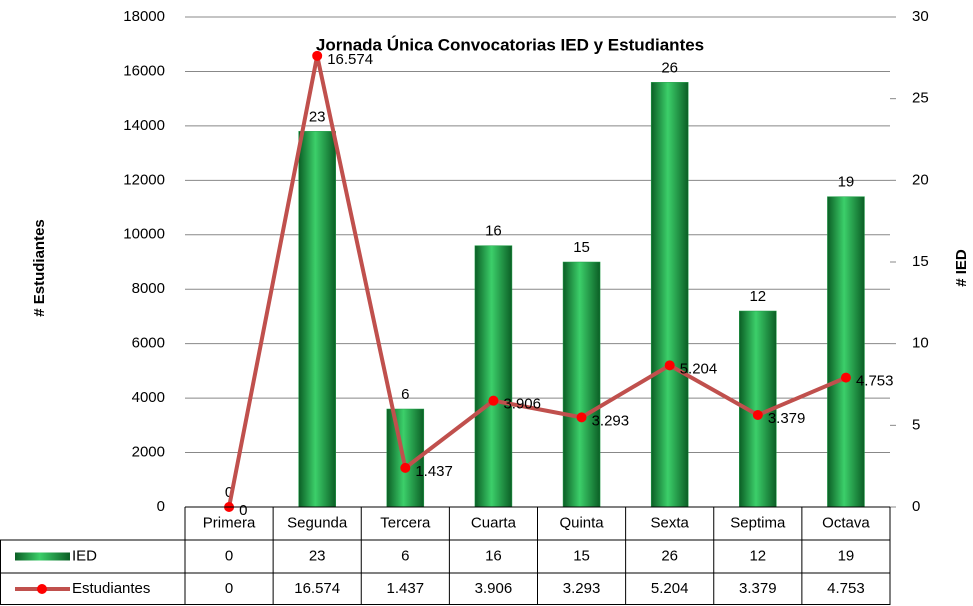 The image size is (973, 606). I want to click on table-cell: 23, so click(317, 555).